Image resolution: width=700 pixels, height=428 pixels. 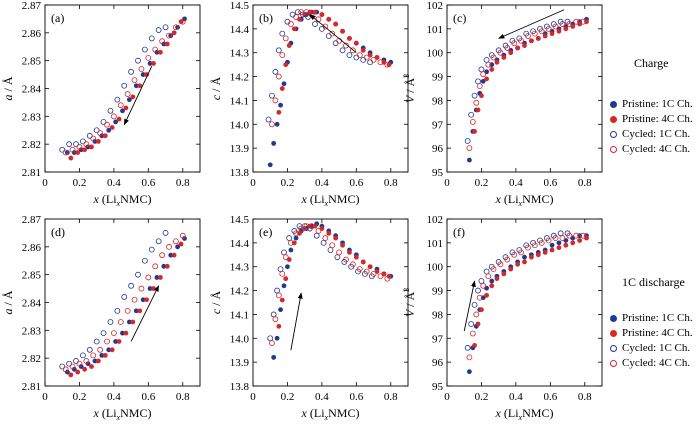 What do you see at coordinates (657, 318) in the screenshot?
I see `legend-label: Pristine: 1C Ch.` at bounding box center [657, 318].